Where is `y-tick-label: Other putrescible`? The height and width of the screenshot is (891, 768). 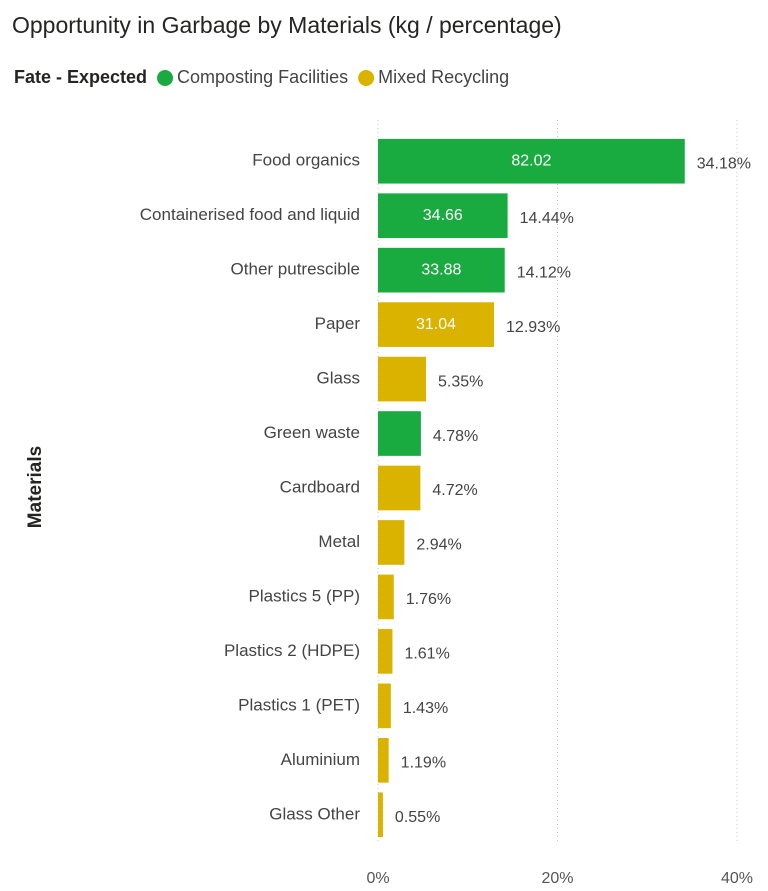 y-tick-label: Other putrescible is located at coordinates (295, 269).